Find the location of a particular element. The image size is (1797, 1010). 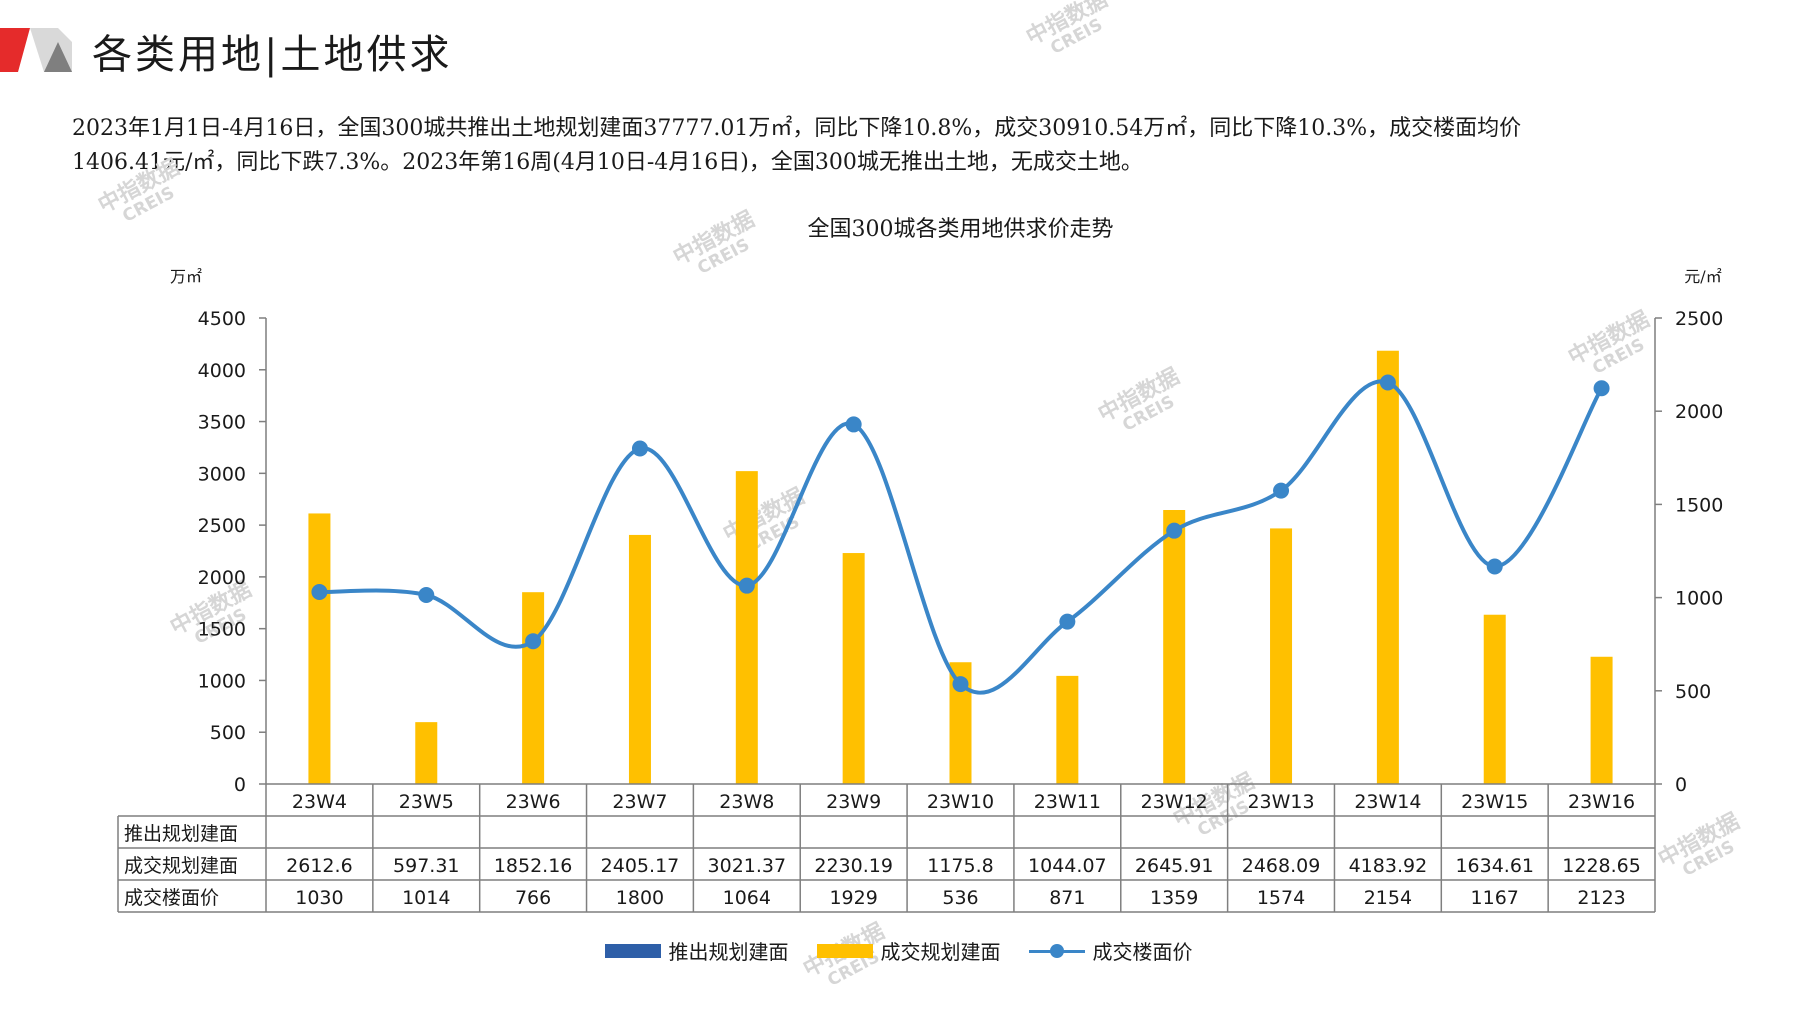

brand-logo-icon is located at coordinates (36, 50).